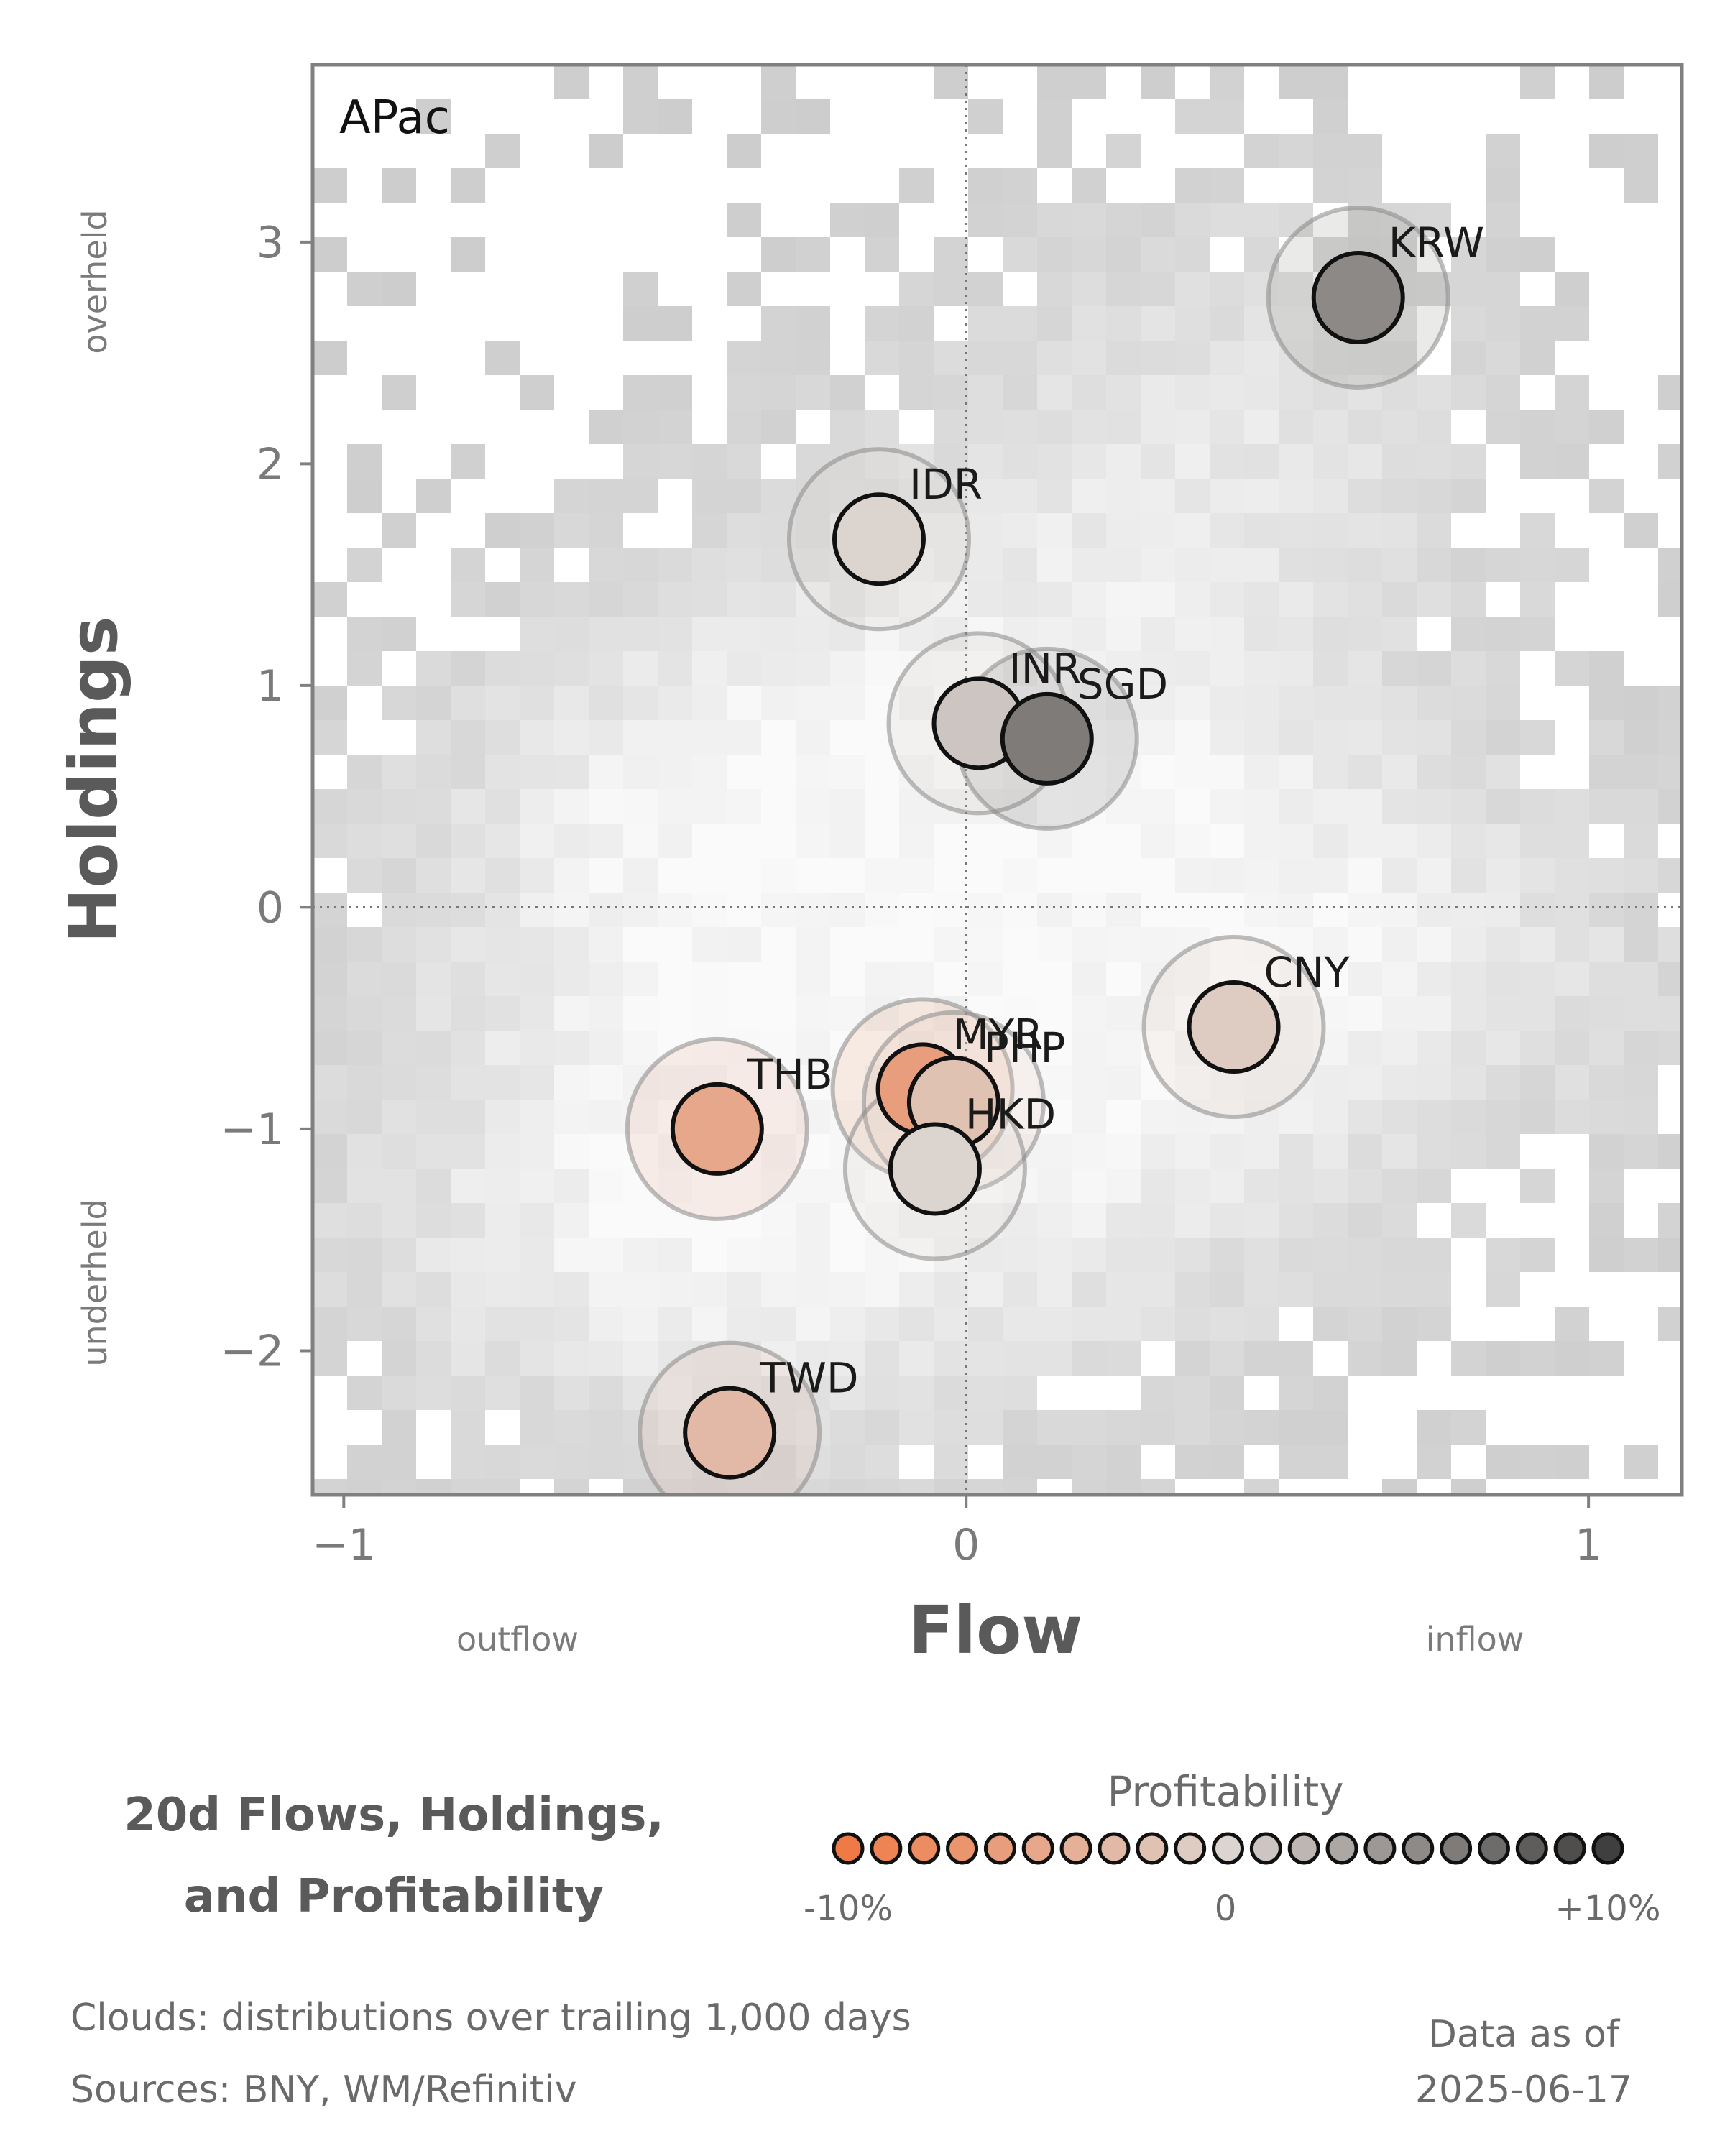 Image resolution: width=1725 pixels, height=2156 pixels. I want to click on label-sgd: SGD, so click(1122, 684).